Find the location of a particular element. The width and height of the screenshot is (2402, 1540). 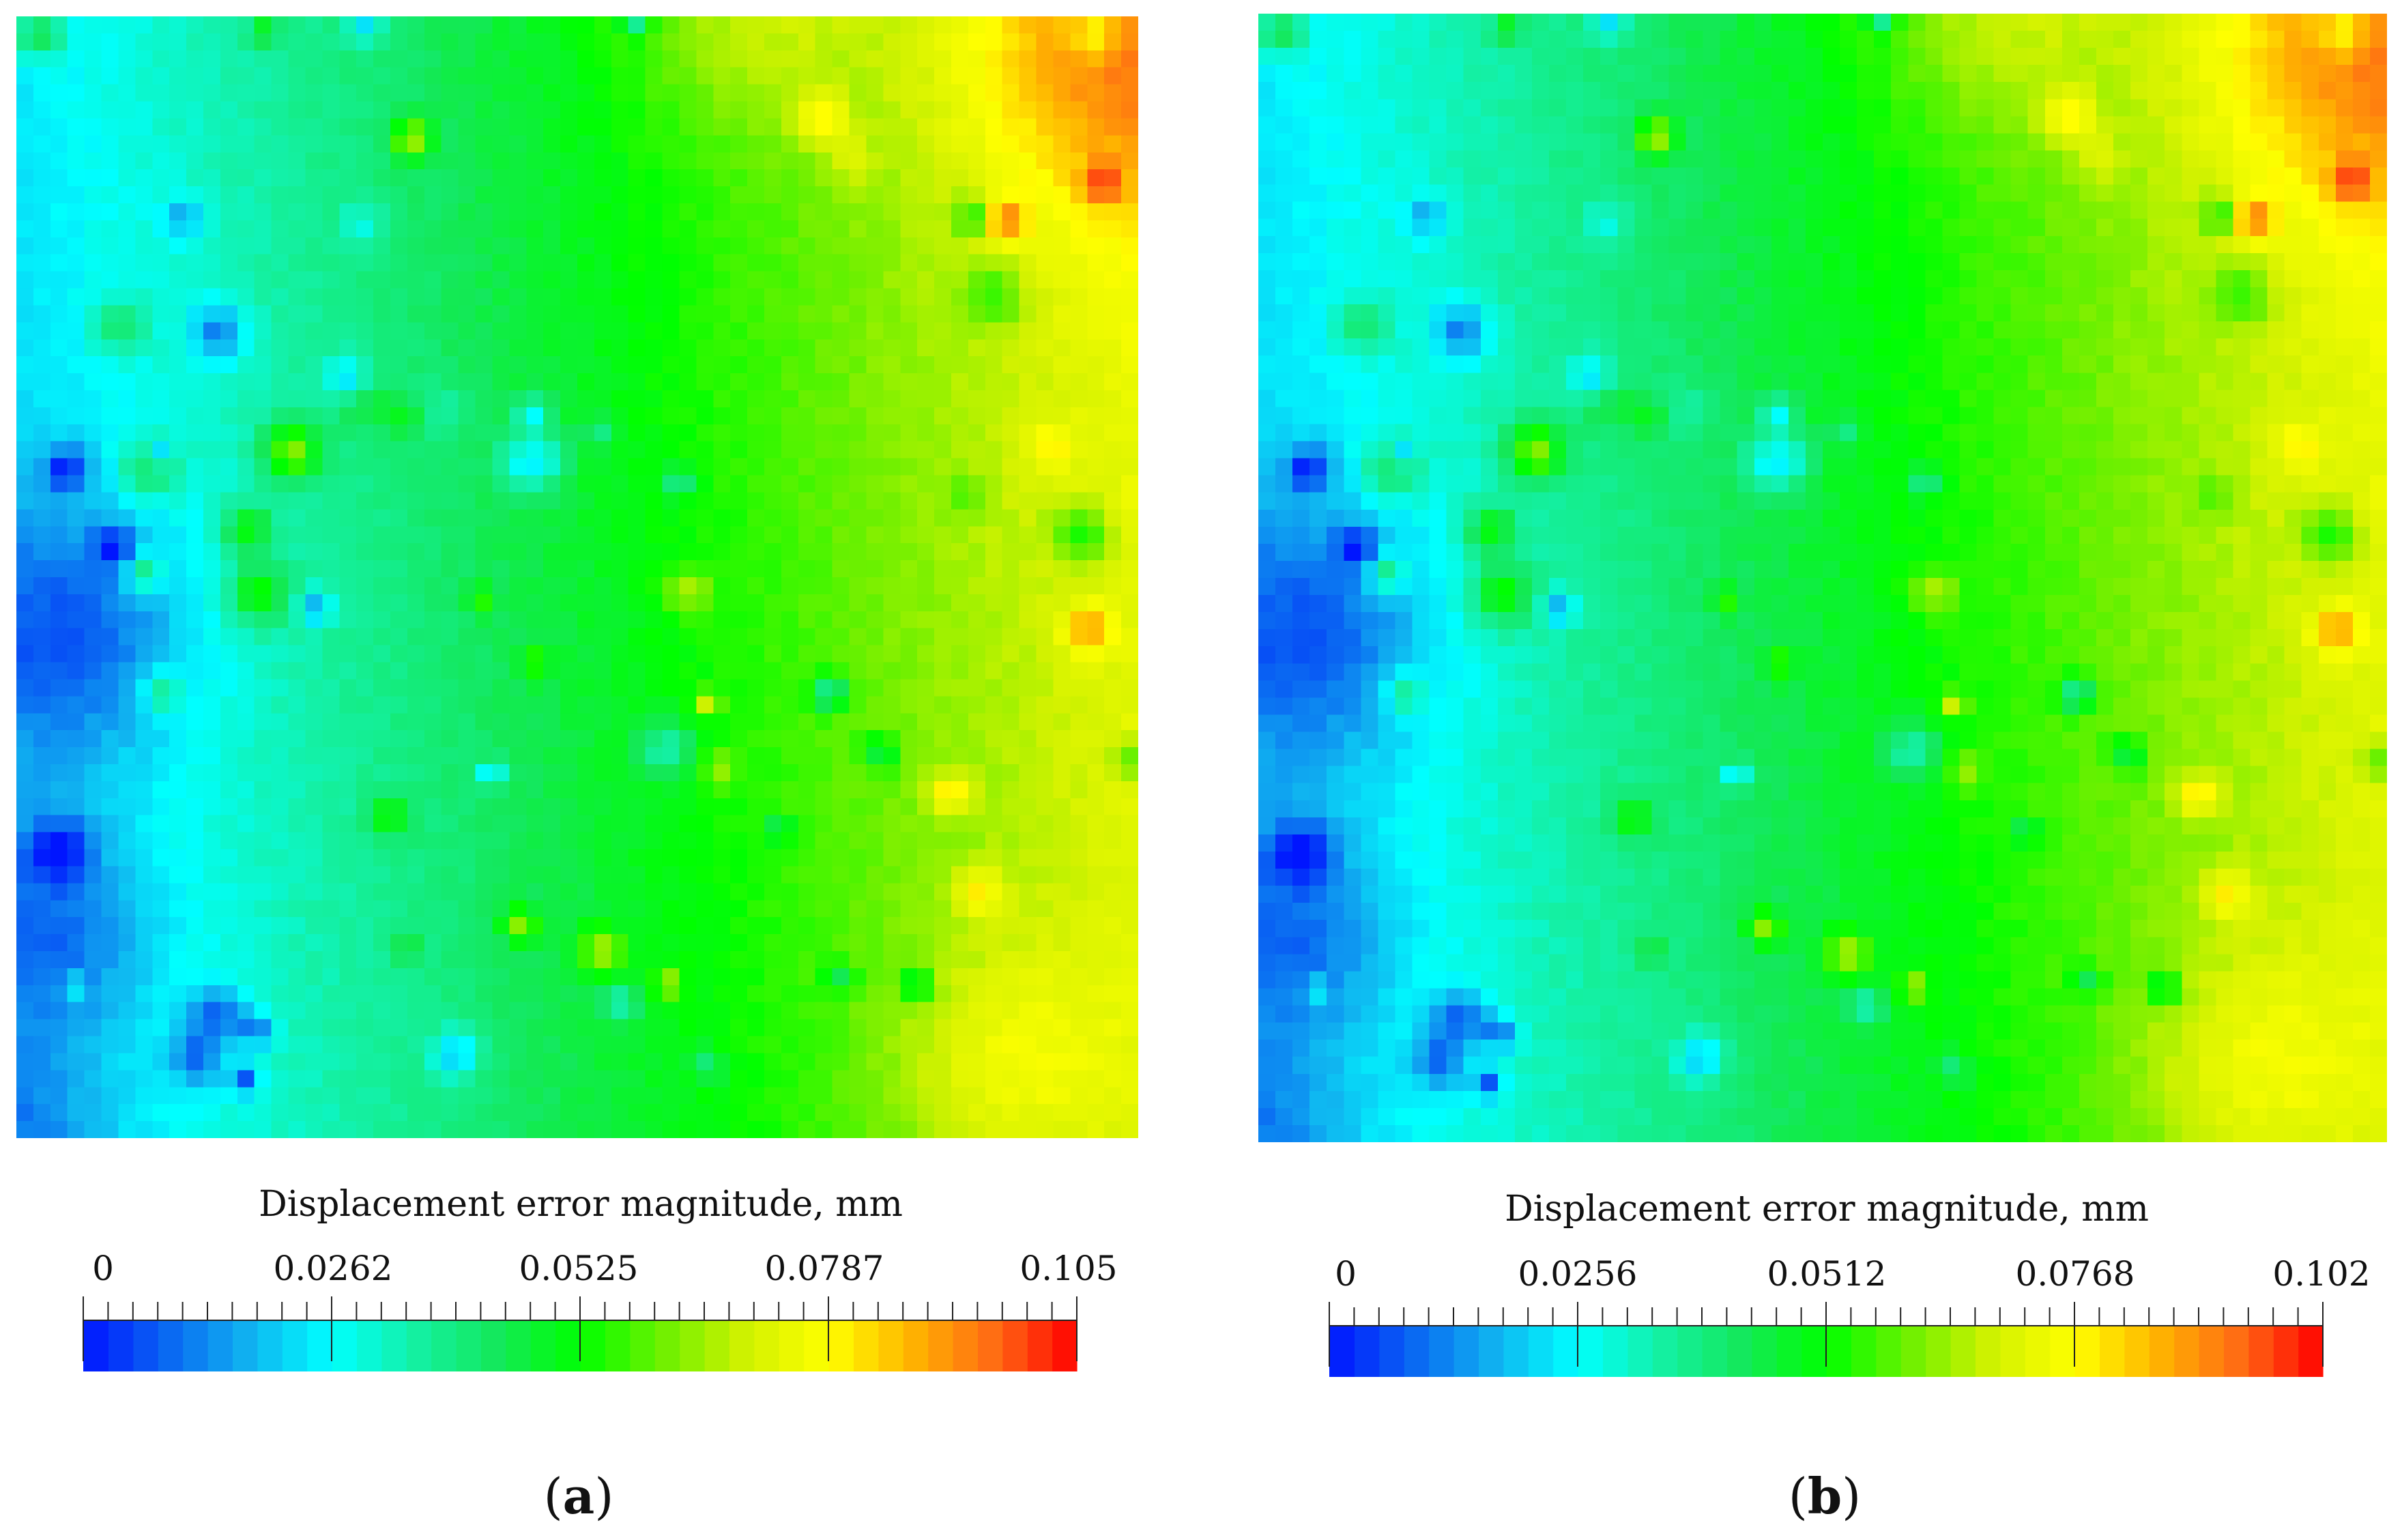

colorbar-tick-label: 0.0768 is located at coordinates (2075, 1274).